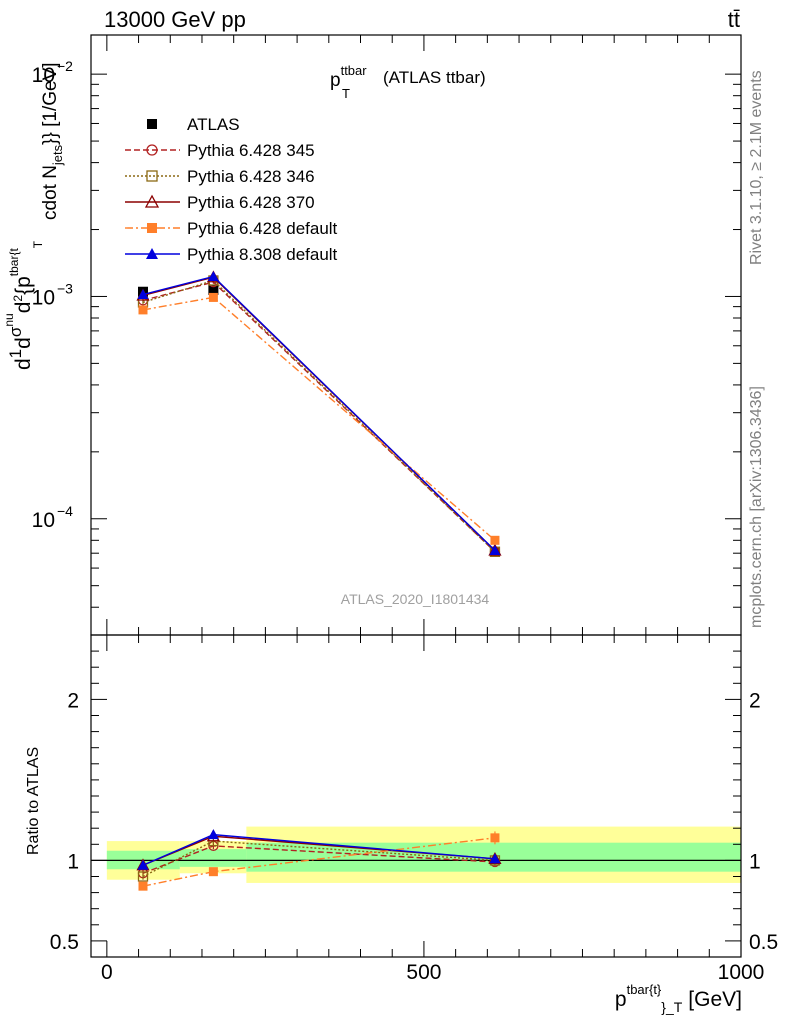 The height and width of the screenshot is (1024, 786). I want to click on x-tick-label: 1000, so click(741, 972).